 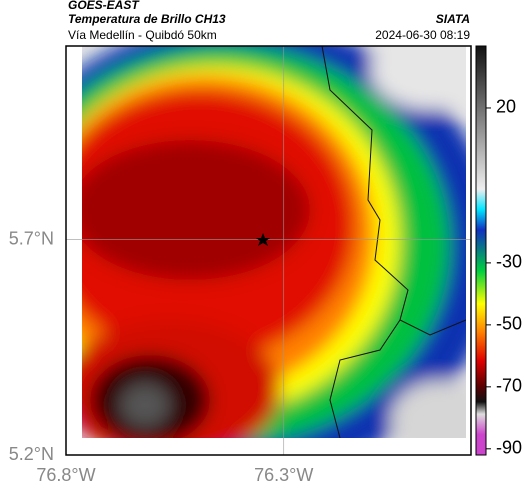 I want to click on lat-tick-label: 5.7°N, so click(x=31, y=238).